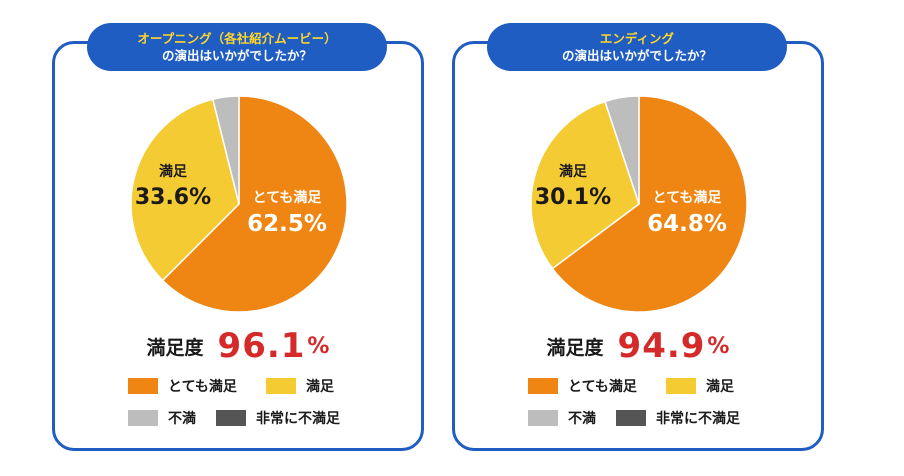  I want to click on question-title: オープニング（各社紹介ムービー）, so click(237, 38).